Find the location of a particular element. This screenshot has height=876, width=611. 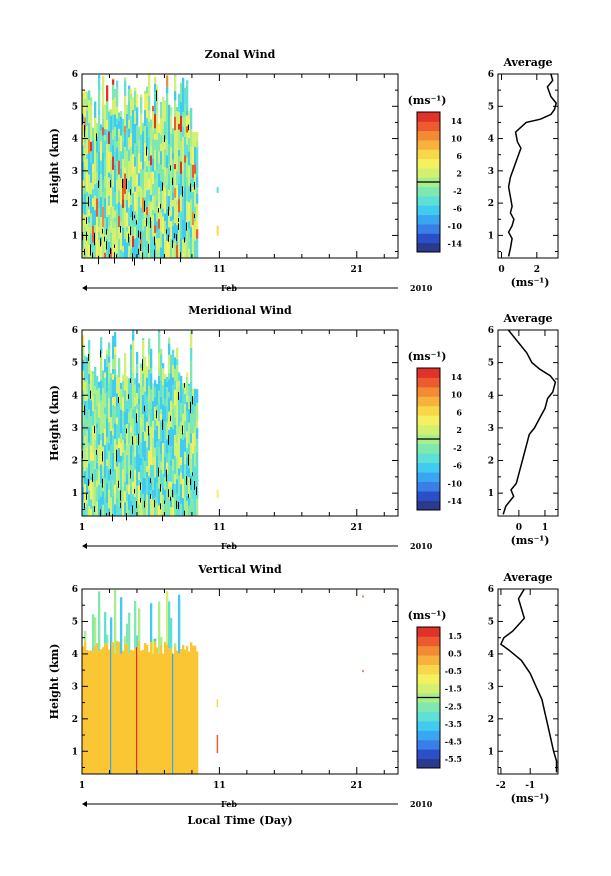

profile-line is located at coordinates (528, 680).